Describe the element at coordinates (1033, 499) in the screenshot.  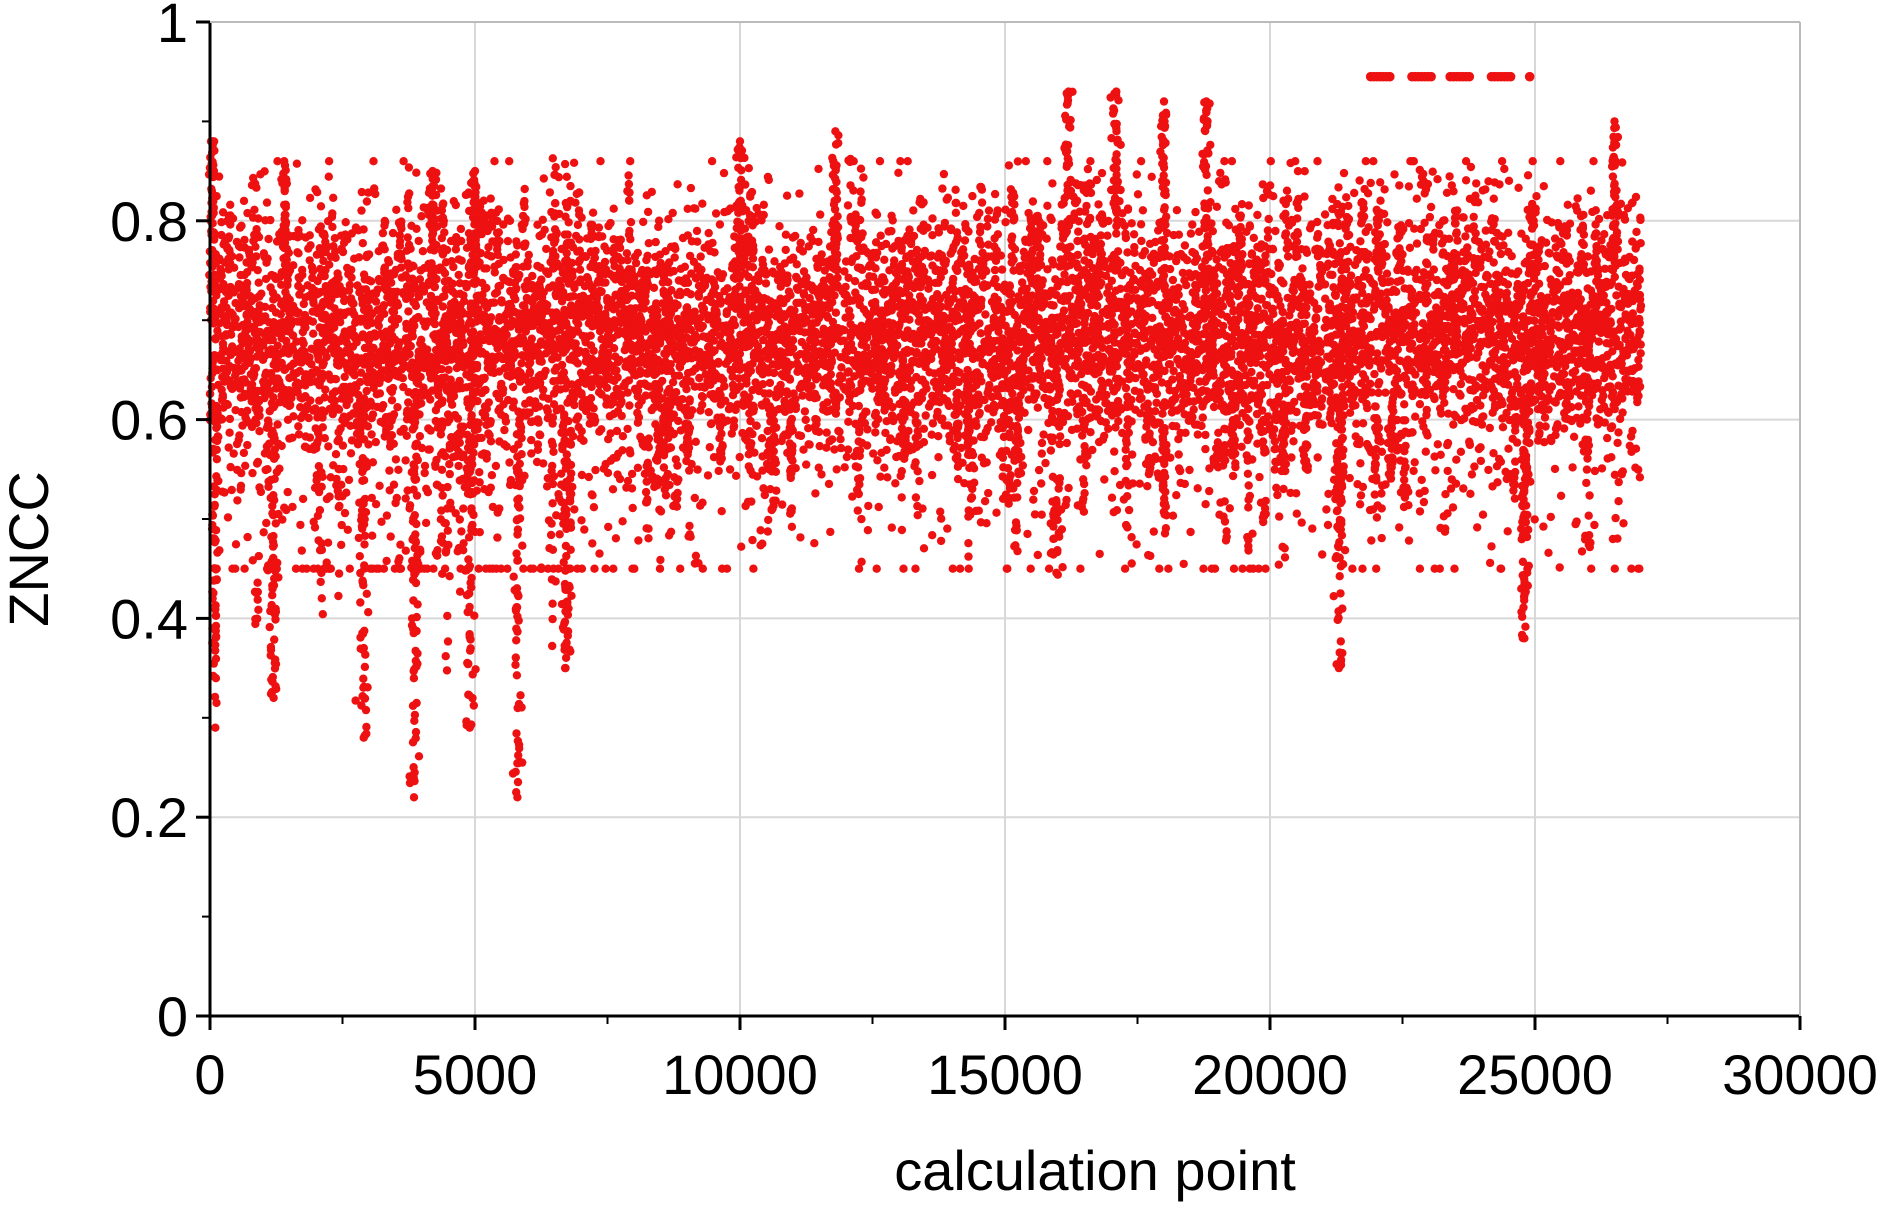
I see `data-point-2038` at that location.